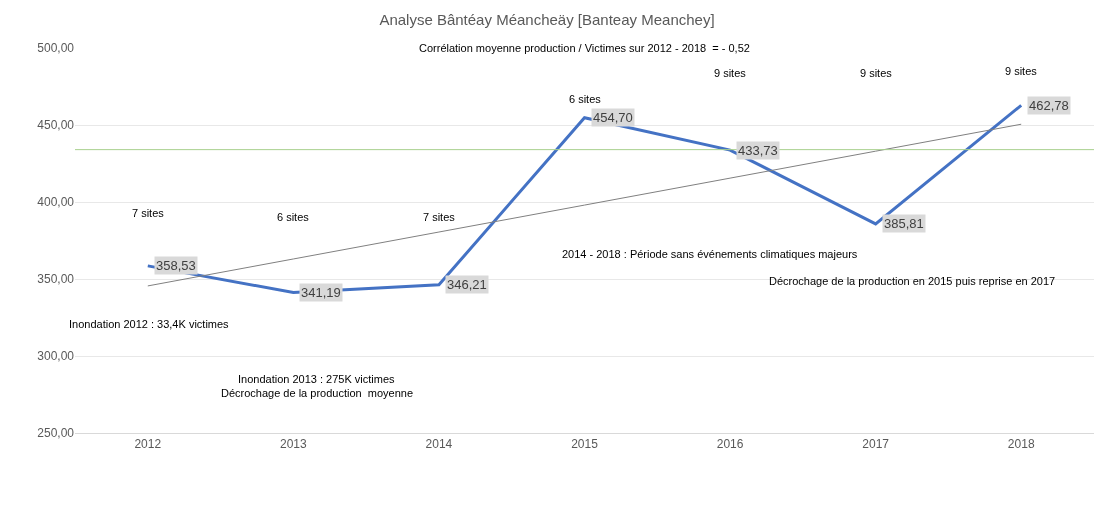  What do you see at coordinates (56, 433) in the screenshot?
I see `y-tick-label: 250,00` at bounding box center [56, 433].